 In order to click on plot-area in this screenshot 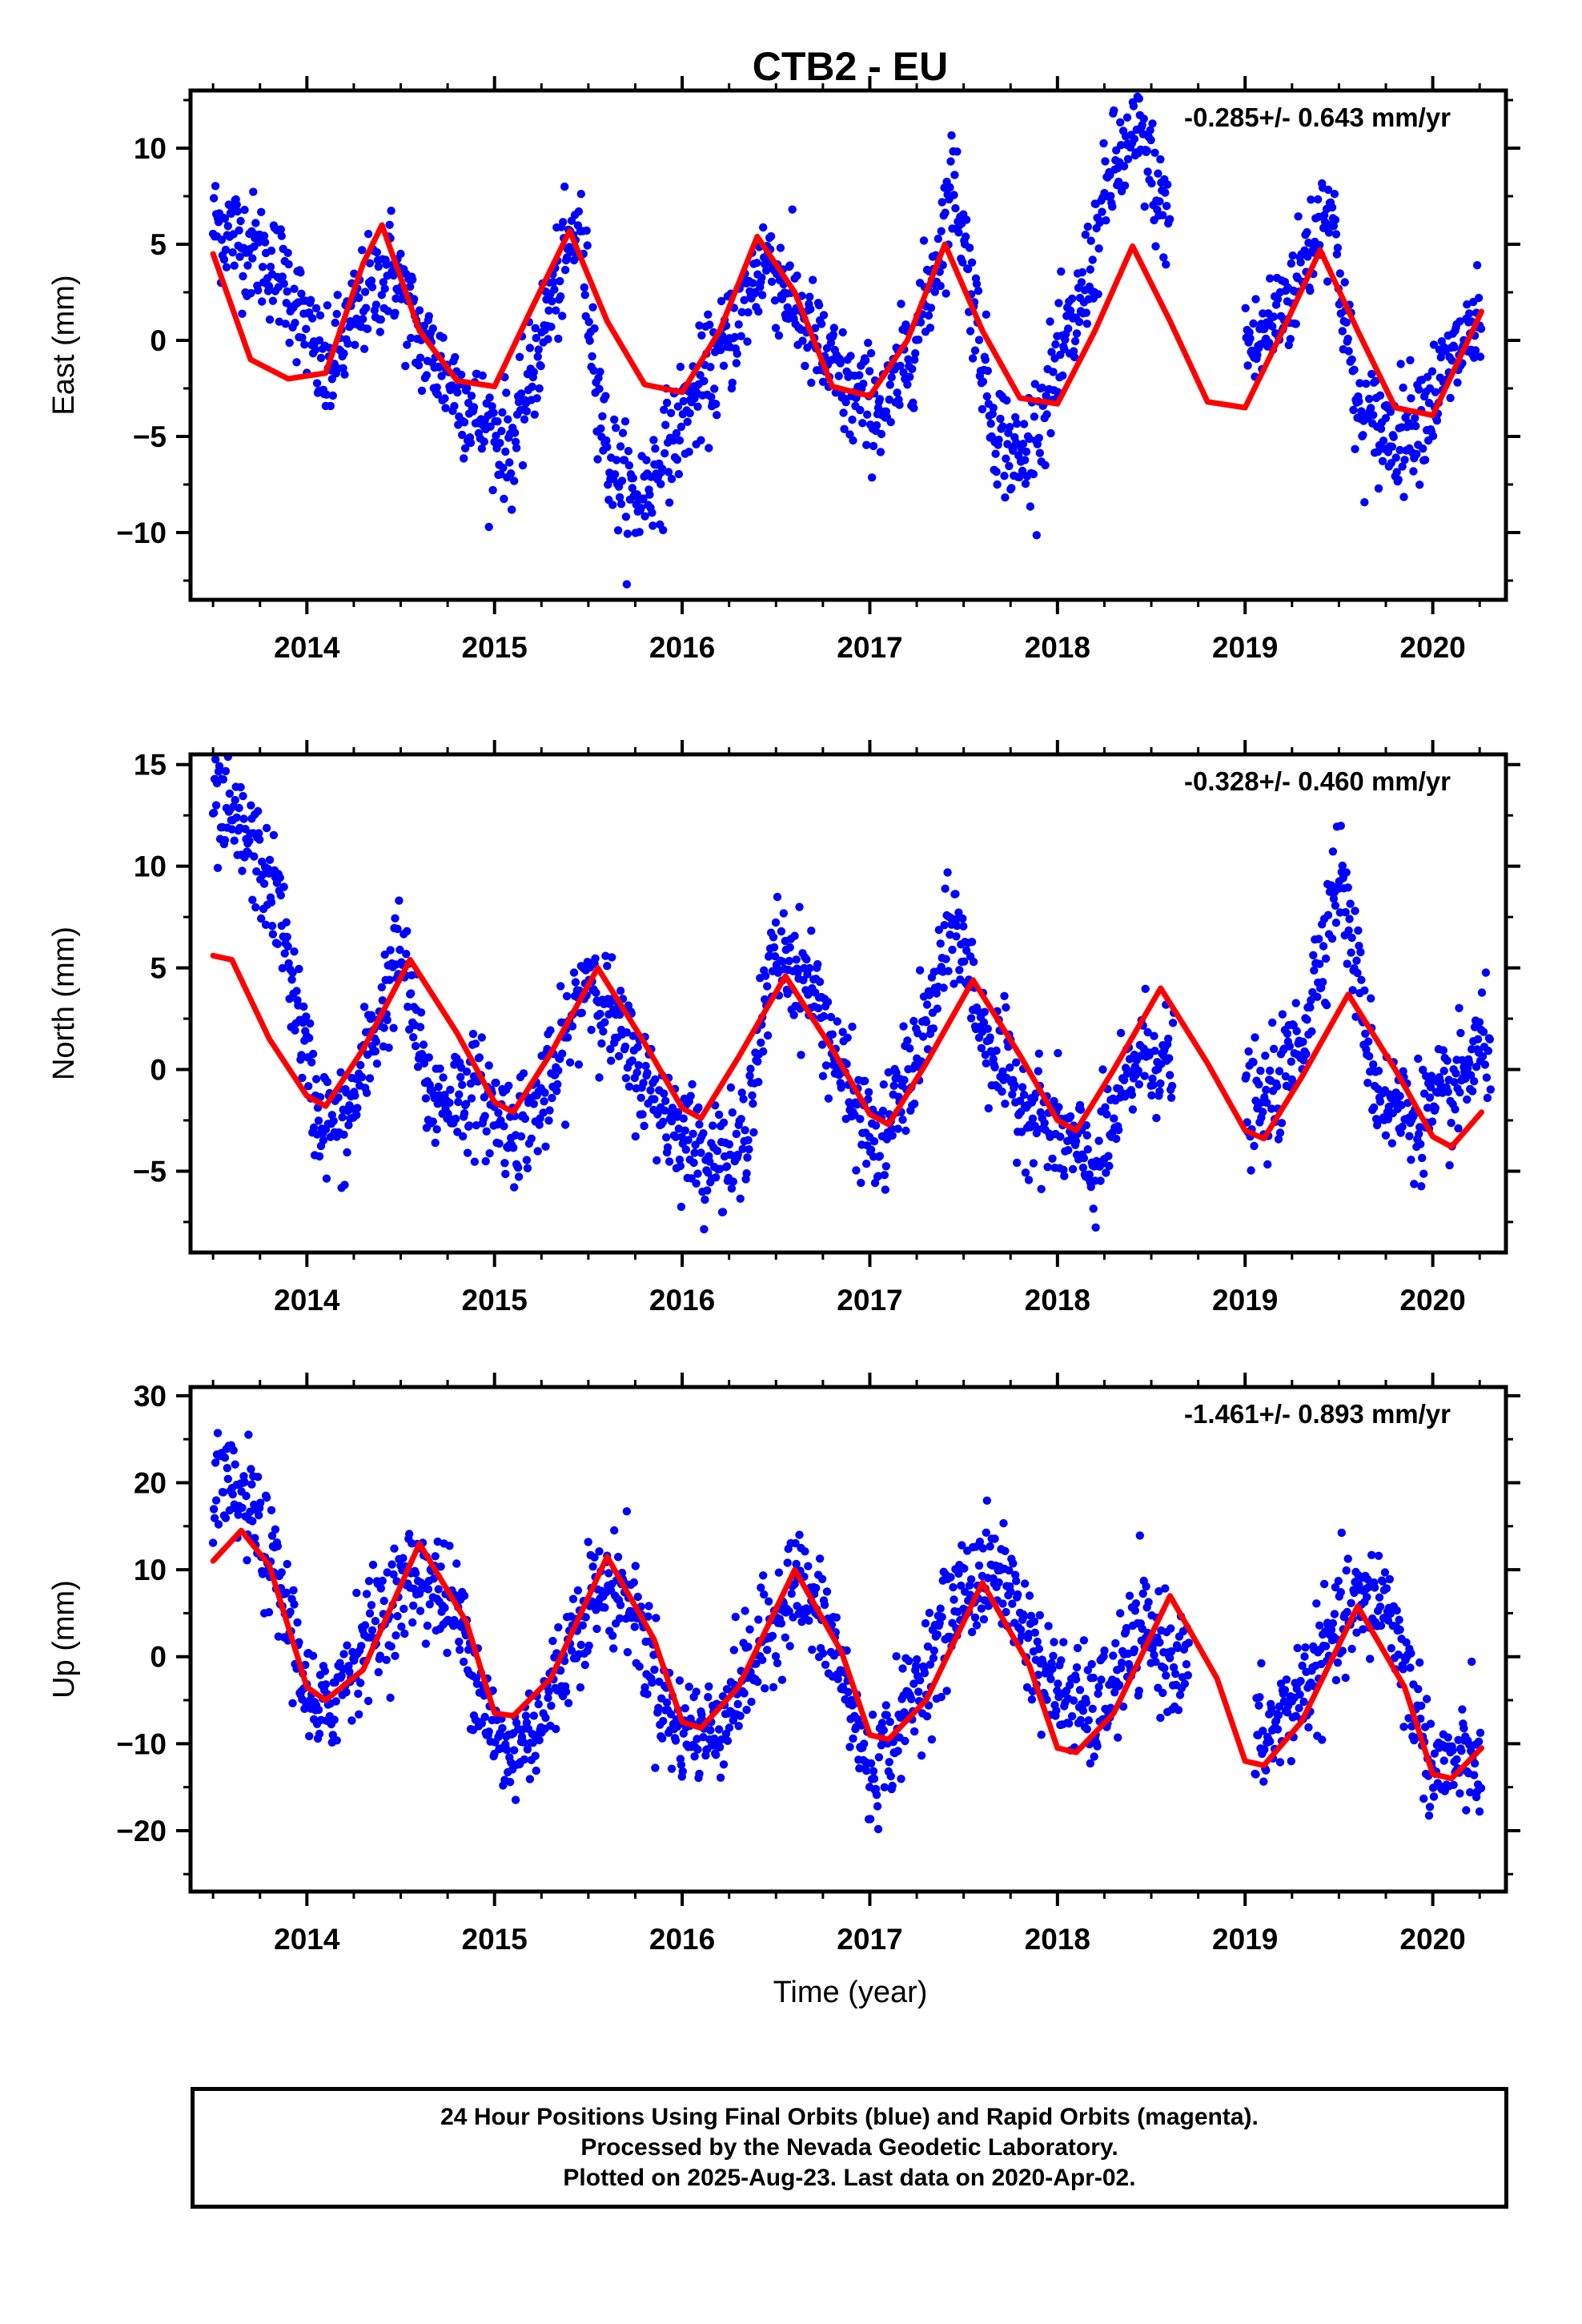, I will do `click(847, 1632)`.